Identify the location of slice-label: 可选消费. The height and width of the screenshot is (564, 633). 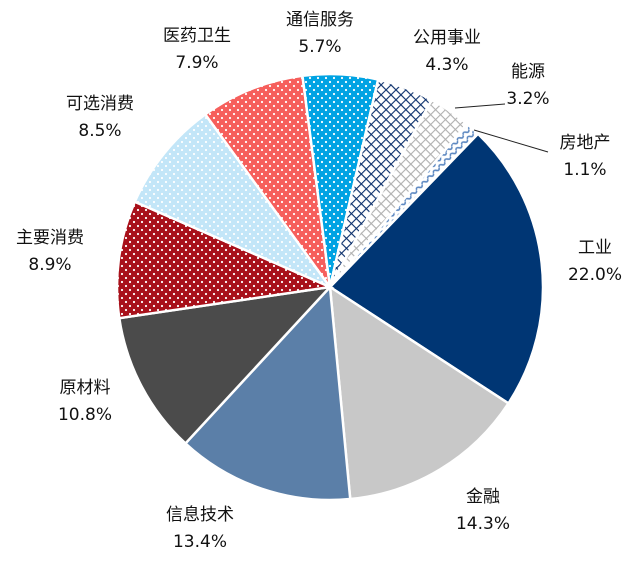
(100, 104).